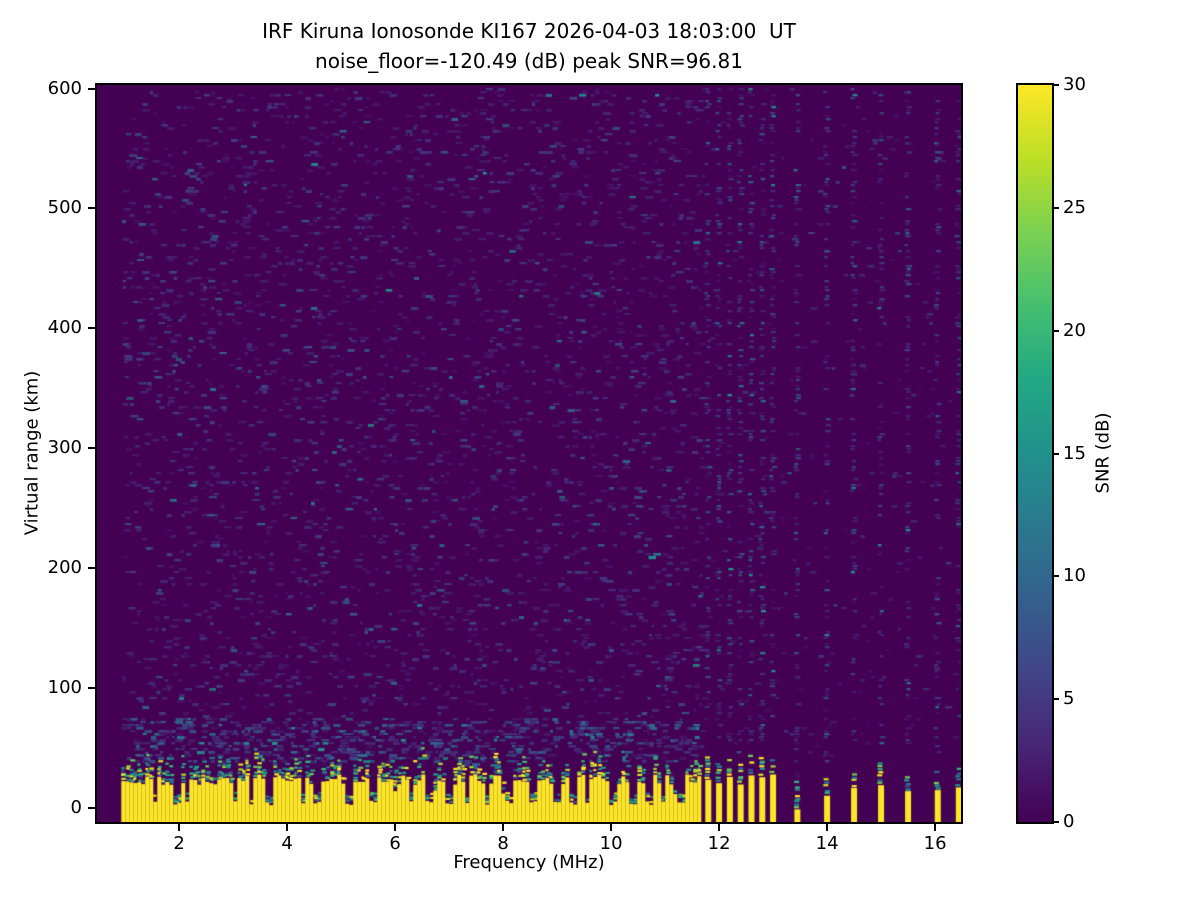 The image size is (1200, 900). What do you see at coordinates (64, 88) in the screenshot?
I see `y-tick-label: 600` at bounding box center [64, 88].